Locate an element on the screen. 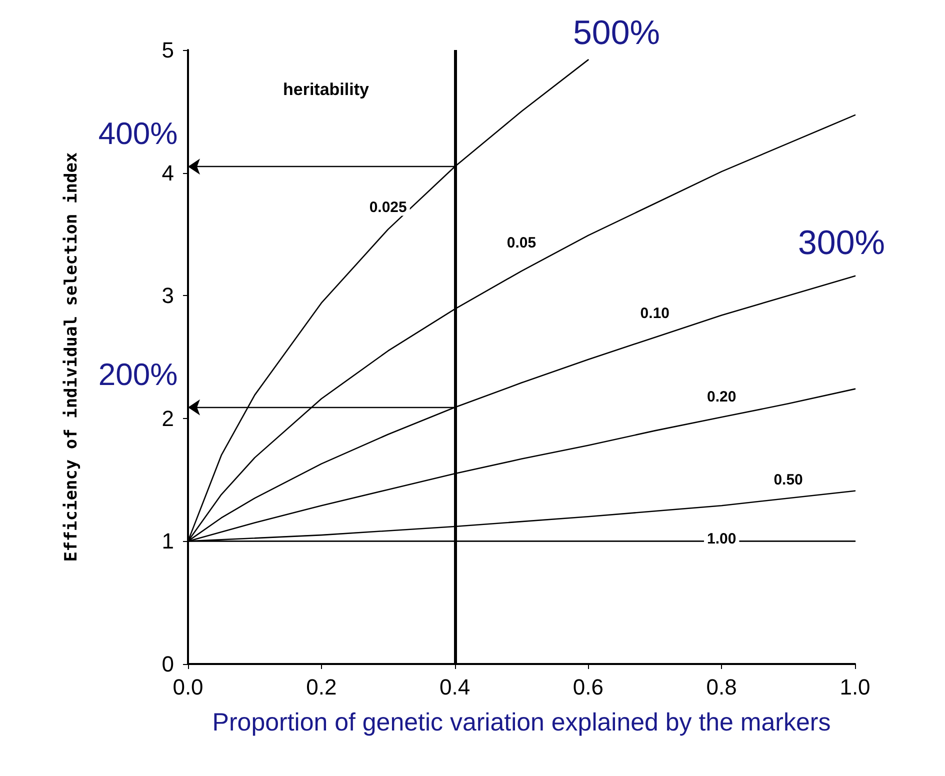  x-tick-label: 0.4 is located at coordinates (455, 687).